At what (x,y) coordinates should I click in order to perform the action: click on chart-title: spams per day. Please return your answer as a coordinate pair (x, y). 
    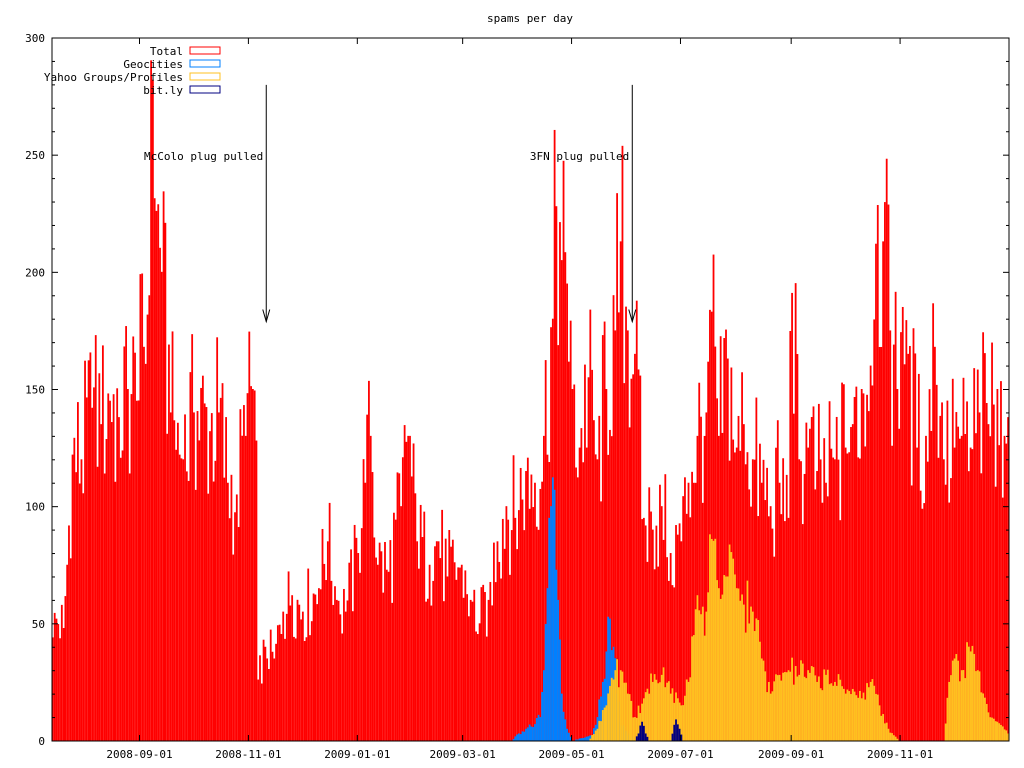
    Looking at the image, I should click on (530, 18).